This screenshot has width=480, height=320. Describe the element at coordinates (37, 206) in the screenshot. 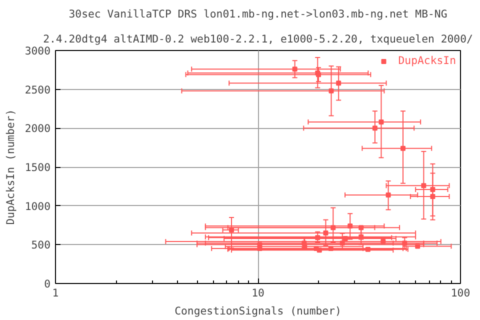

I see `y-tick-label: 1000` at that location.